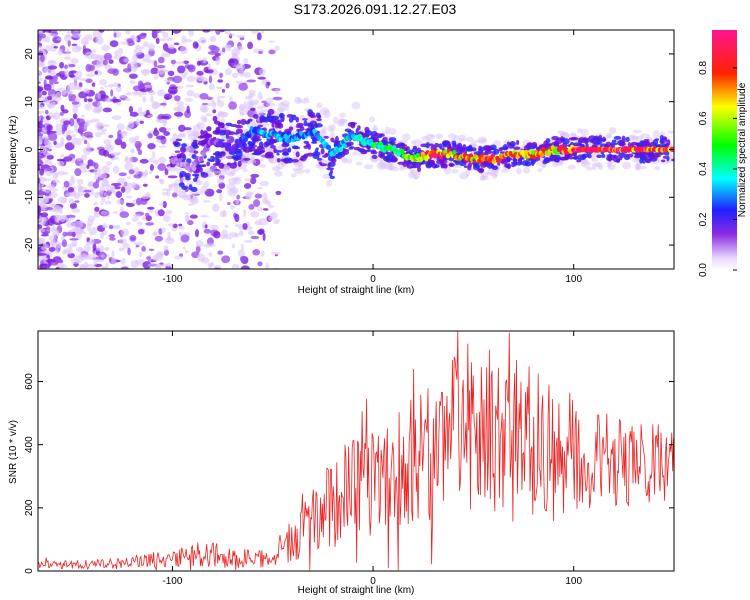 The width and height of the screenshot is (750, 600). Describe the element at coordinates (356, 290) in the screenshot. I see `spectrogram-x-label: Height of straight line (km)` at that location.